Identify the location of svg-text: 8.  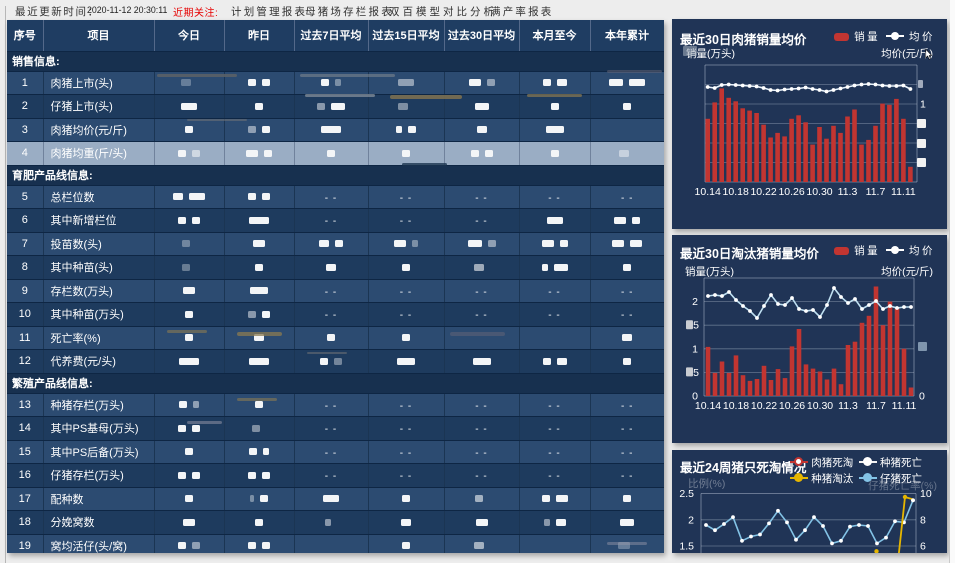
(923, 520).